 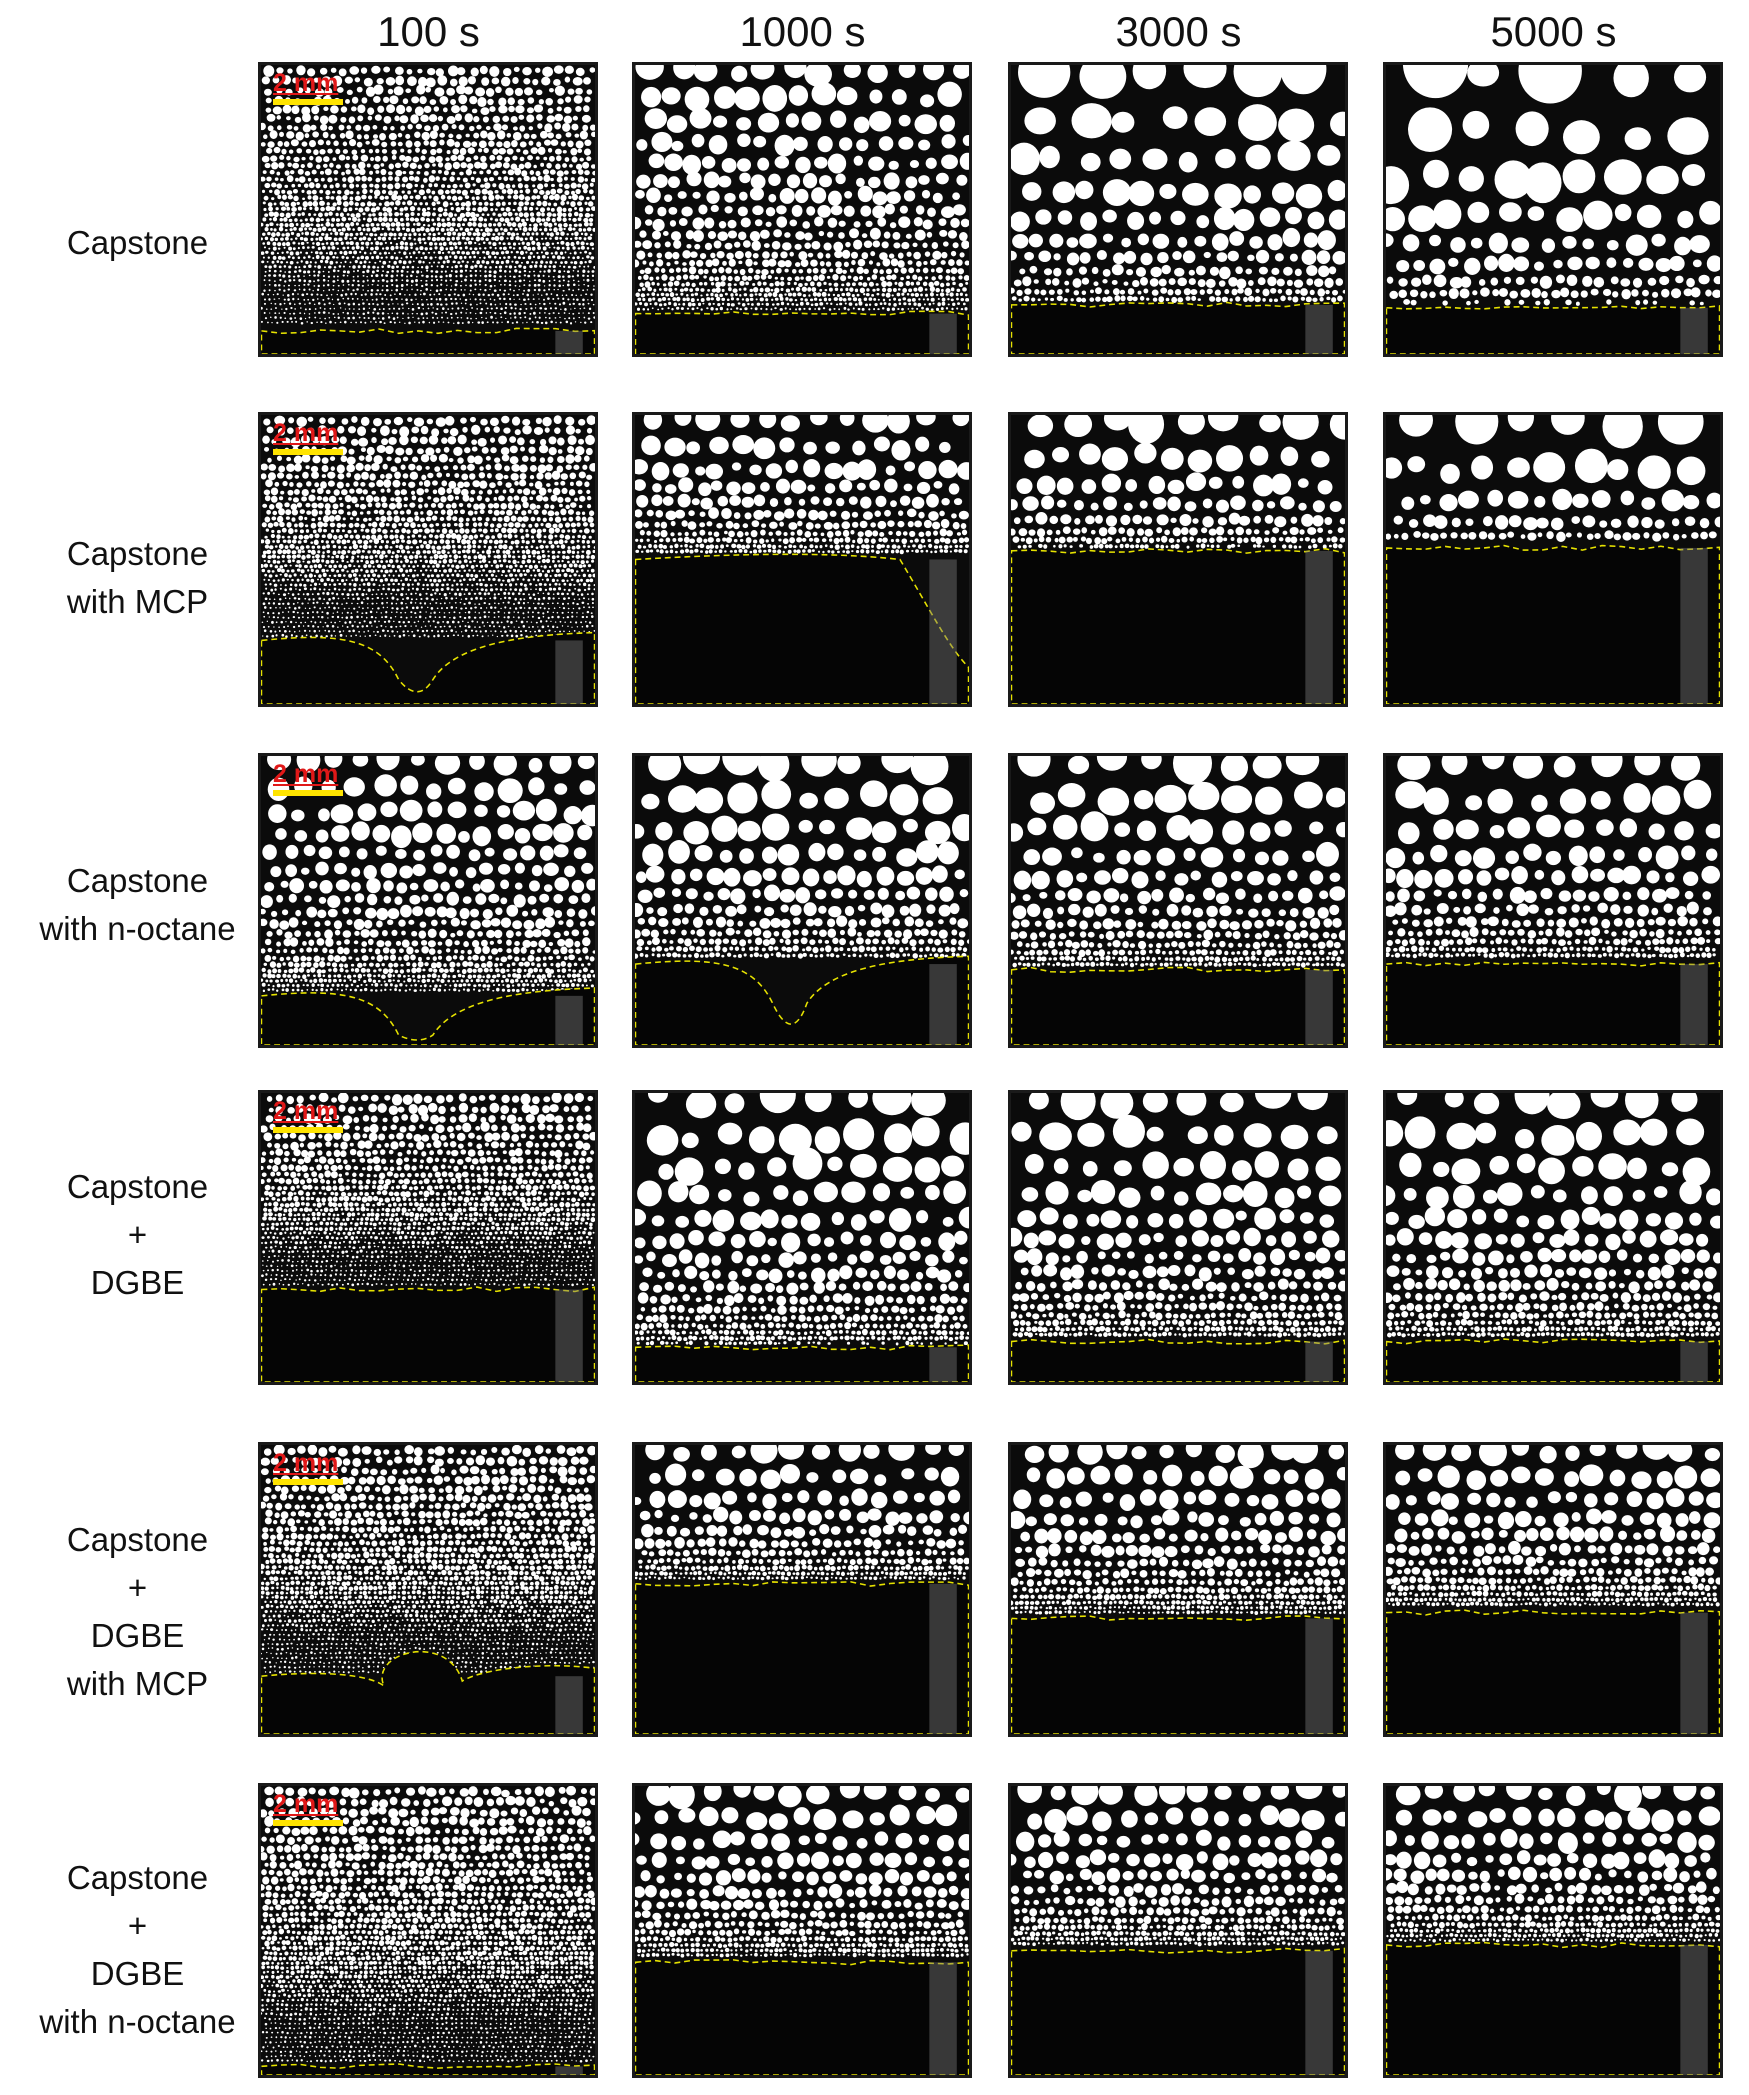 I want to click on row-label-0: Capstone, so click(x=137, y=243).